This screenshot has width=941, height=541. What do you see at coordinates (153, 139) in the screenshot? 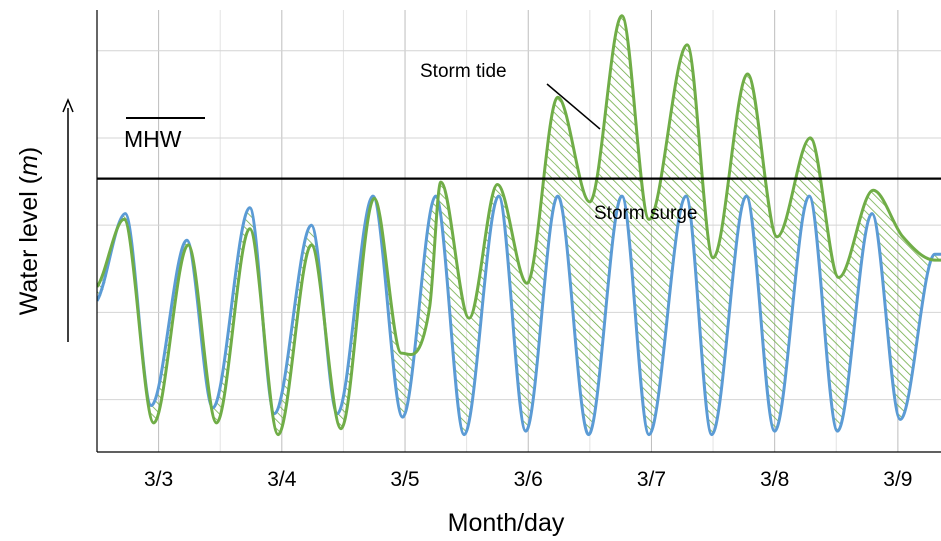
I see `mhw-label: MHW` at bounding box center [153, 139].